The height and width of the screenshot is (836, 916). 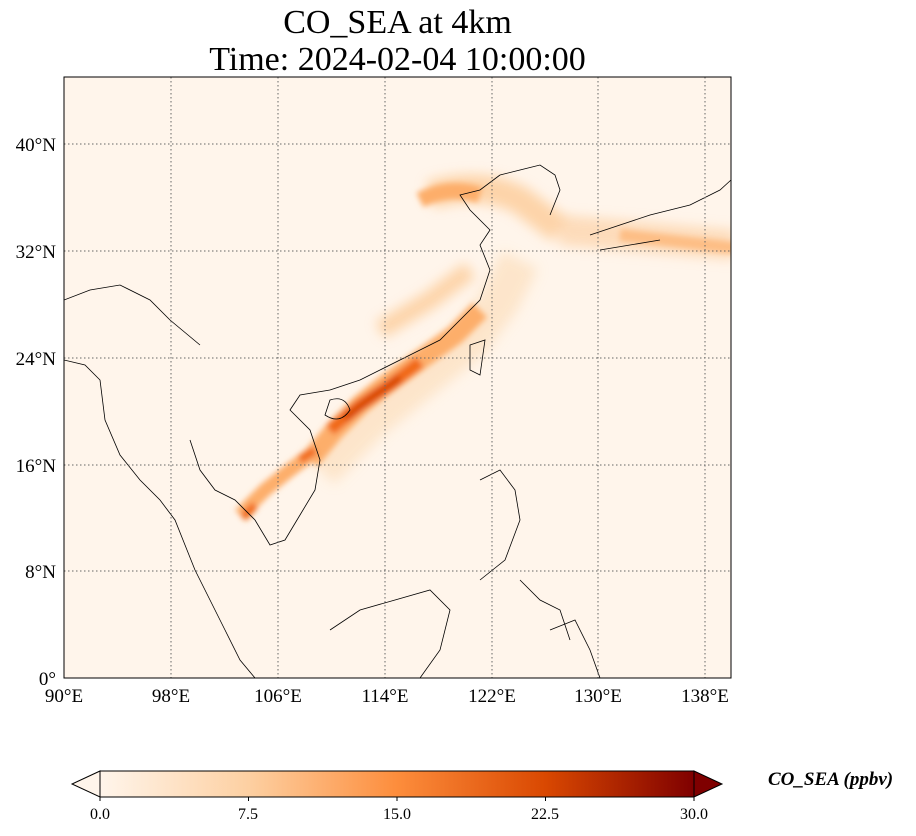 What do you see at coordinates (708, 784) in the screenshot?
I see `colorbar-extend-max` at bounding box center [708, 784].